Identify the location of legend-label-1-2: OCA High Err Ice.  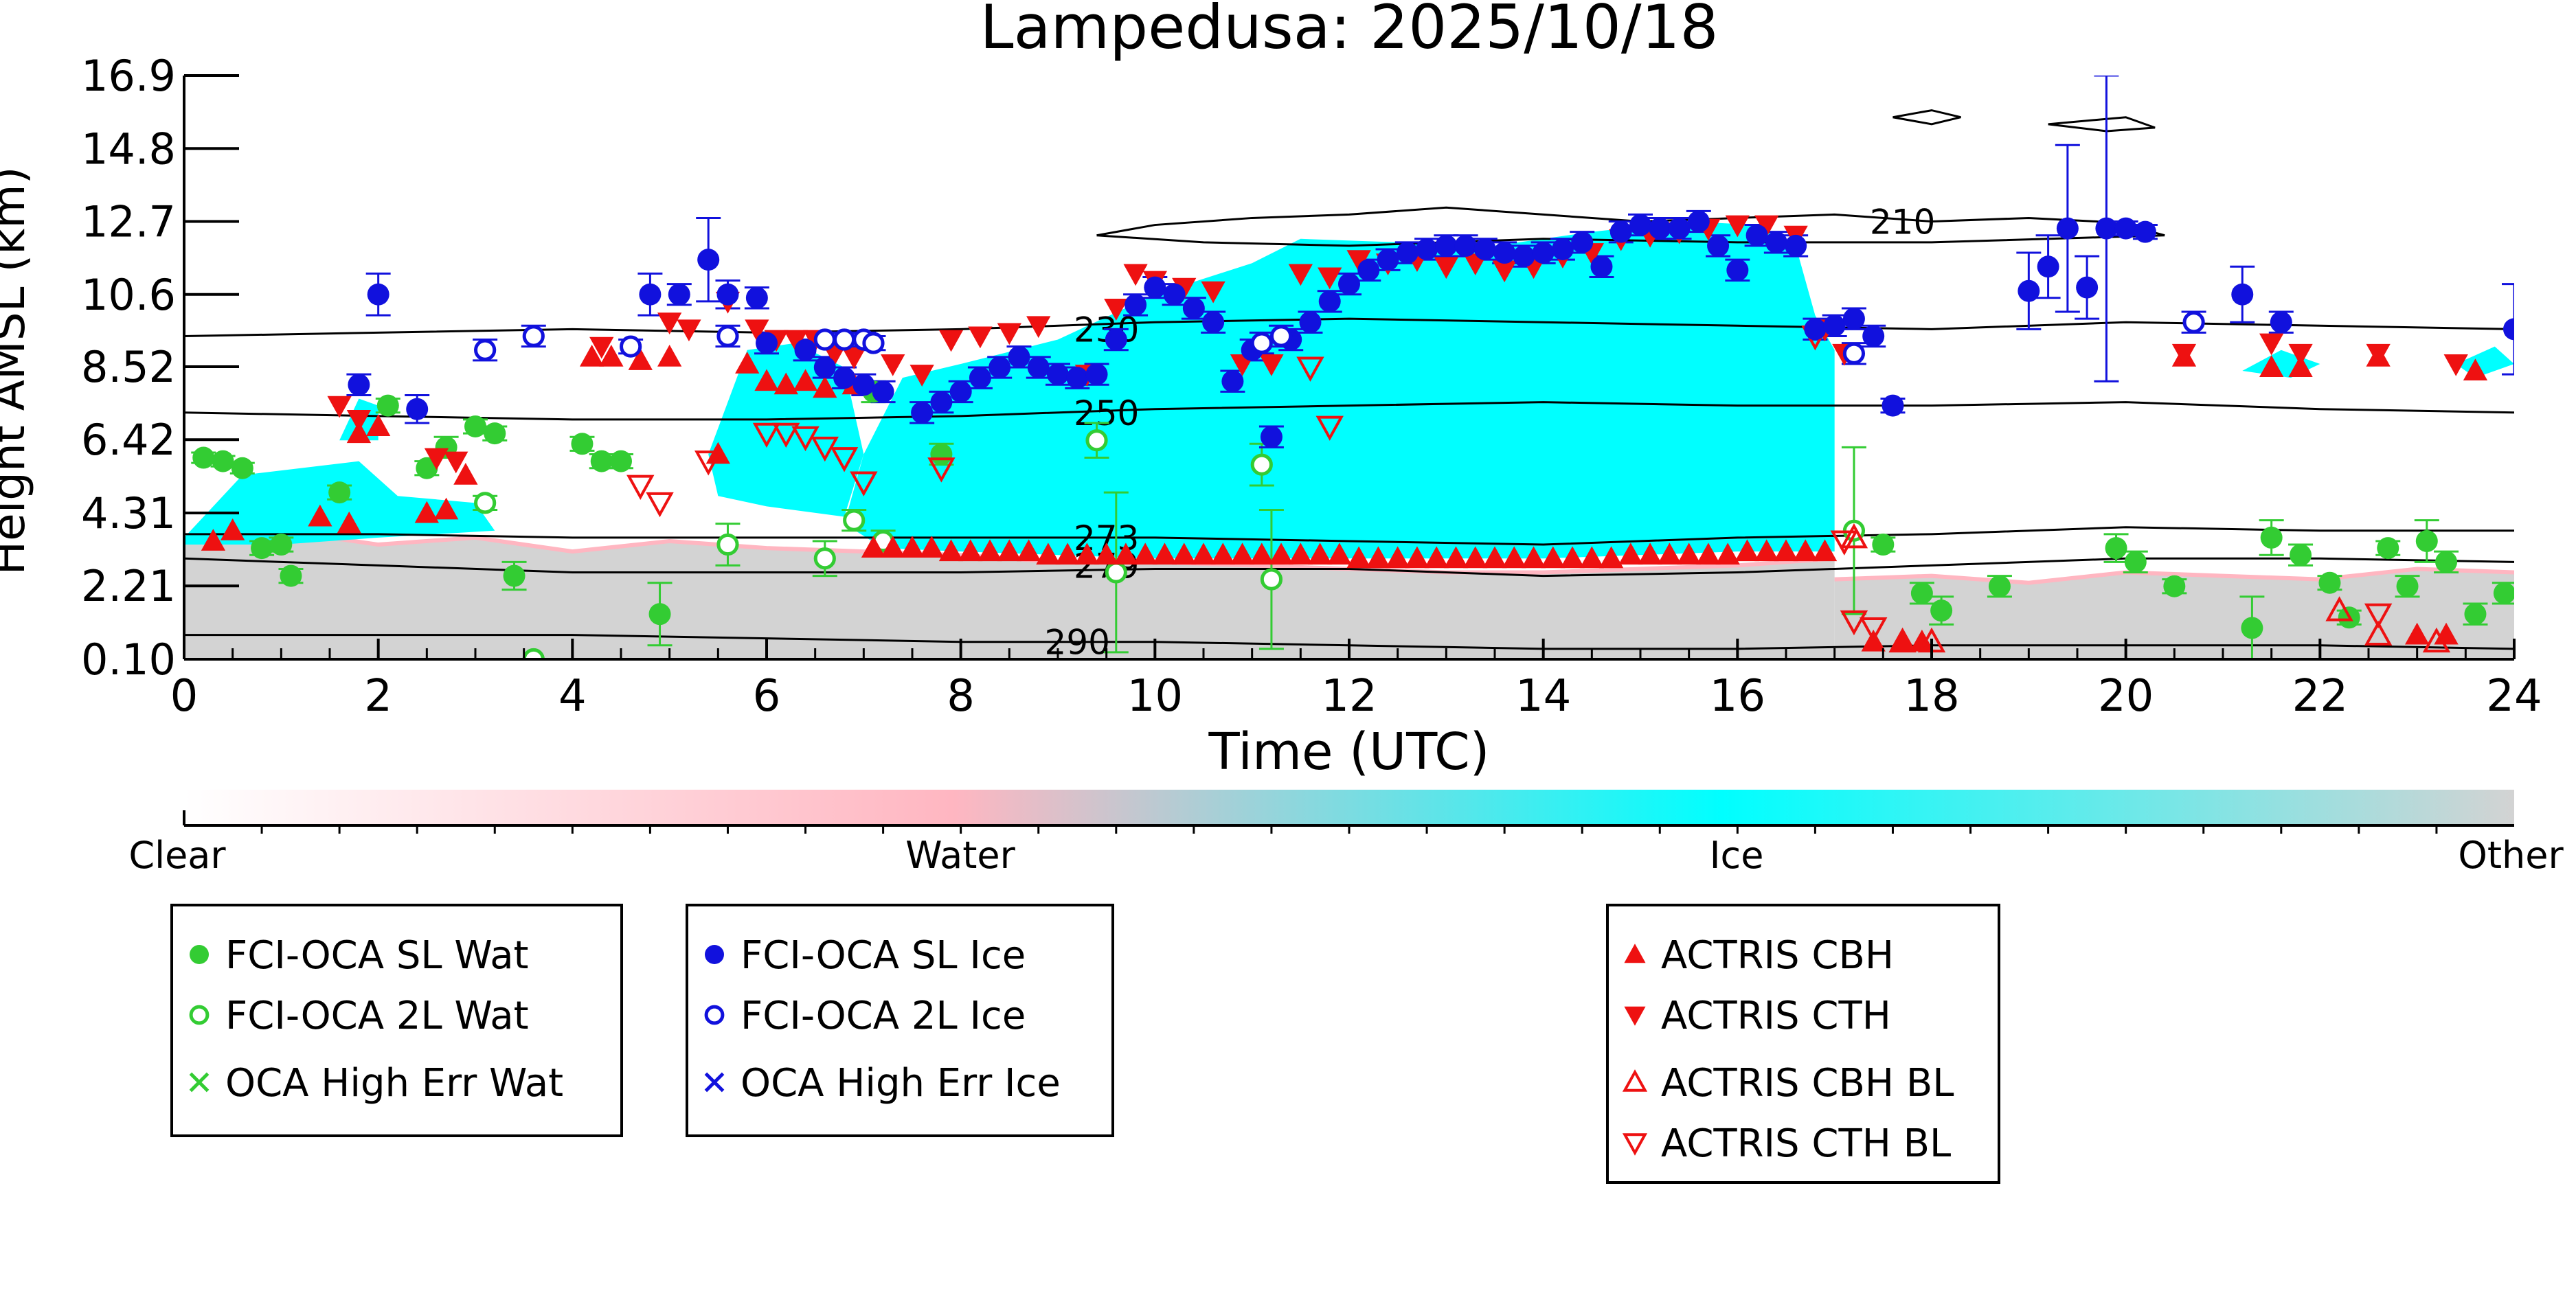
(901, 1084).